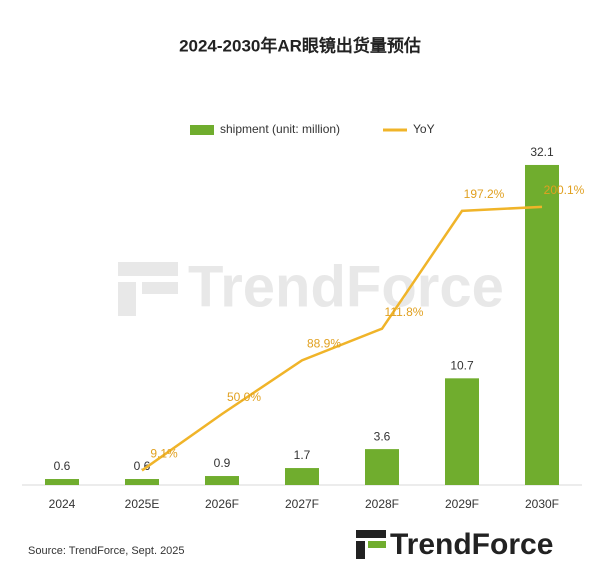 Image resolution: width=600 pixels, height=579 pixels. What do you see at coordinates (280, 129) in the screenshot?
I see `legend-label: shipment (unit: million)` at bounding box center [280, 129].